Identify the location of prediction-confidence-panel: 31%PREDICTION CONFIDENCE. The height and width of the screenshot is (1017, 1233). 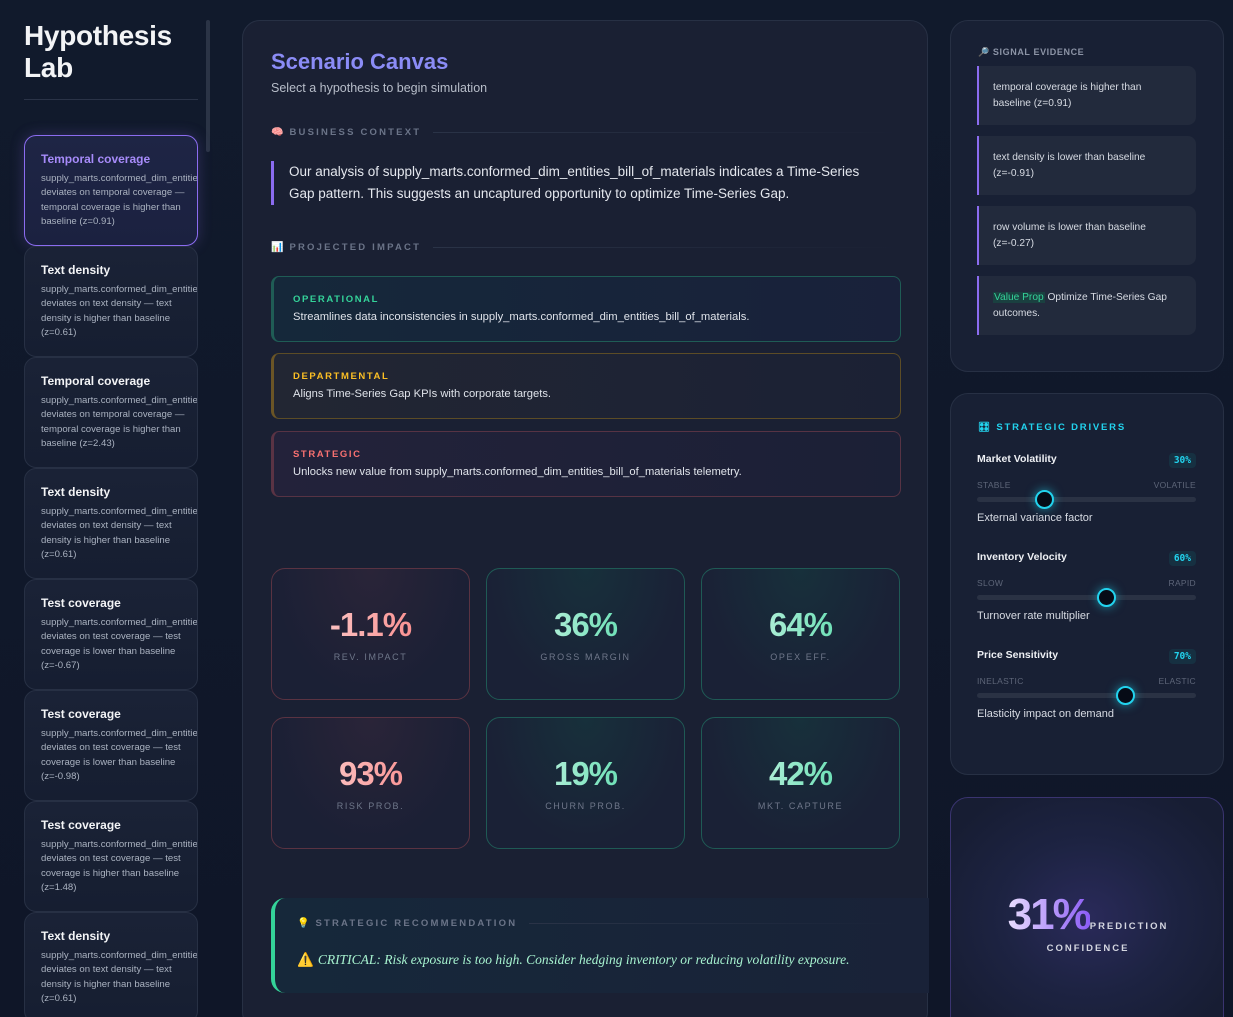
(1087, 907).